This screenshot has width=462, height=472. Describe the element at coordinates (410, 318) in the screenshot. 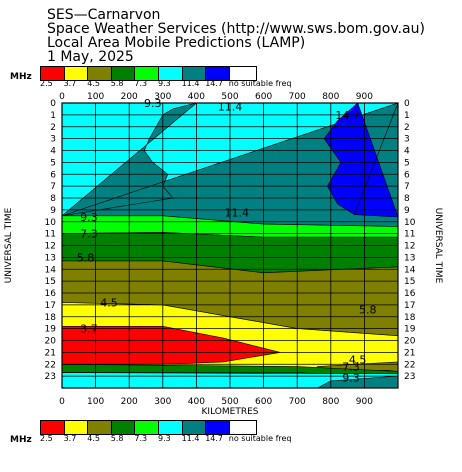

I see `y-tick-label-right: 18` at that location.